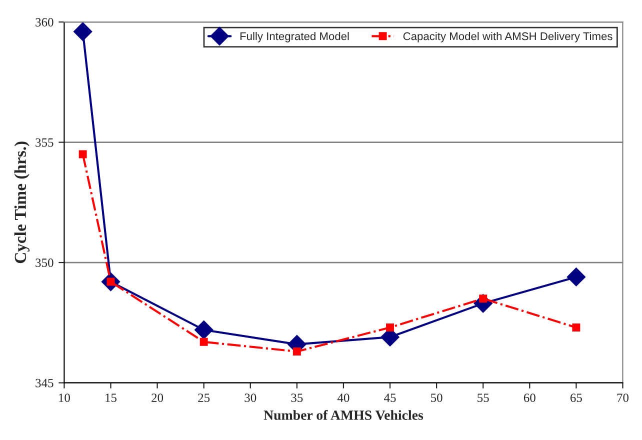  I want to click on x-axis-title: Number of AMHS Vehicles, so click(344, 415).